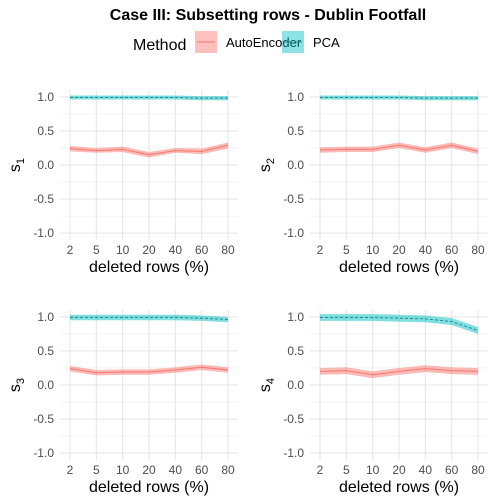  Describe the element at coordinates (271, 161) in the screenshot. I see `y-axis-label-sub: 2` at that location.